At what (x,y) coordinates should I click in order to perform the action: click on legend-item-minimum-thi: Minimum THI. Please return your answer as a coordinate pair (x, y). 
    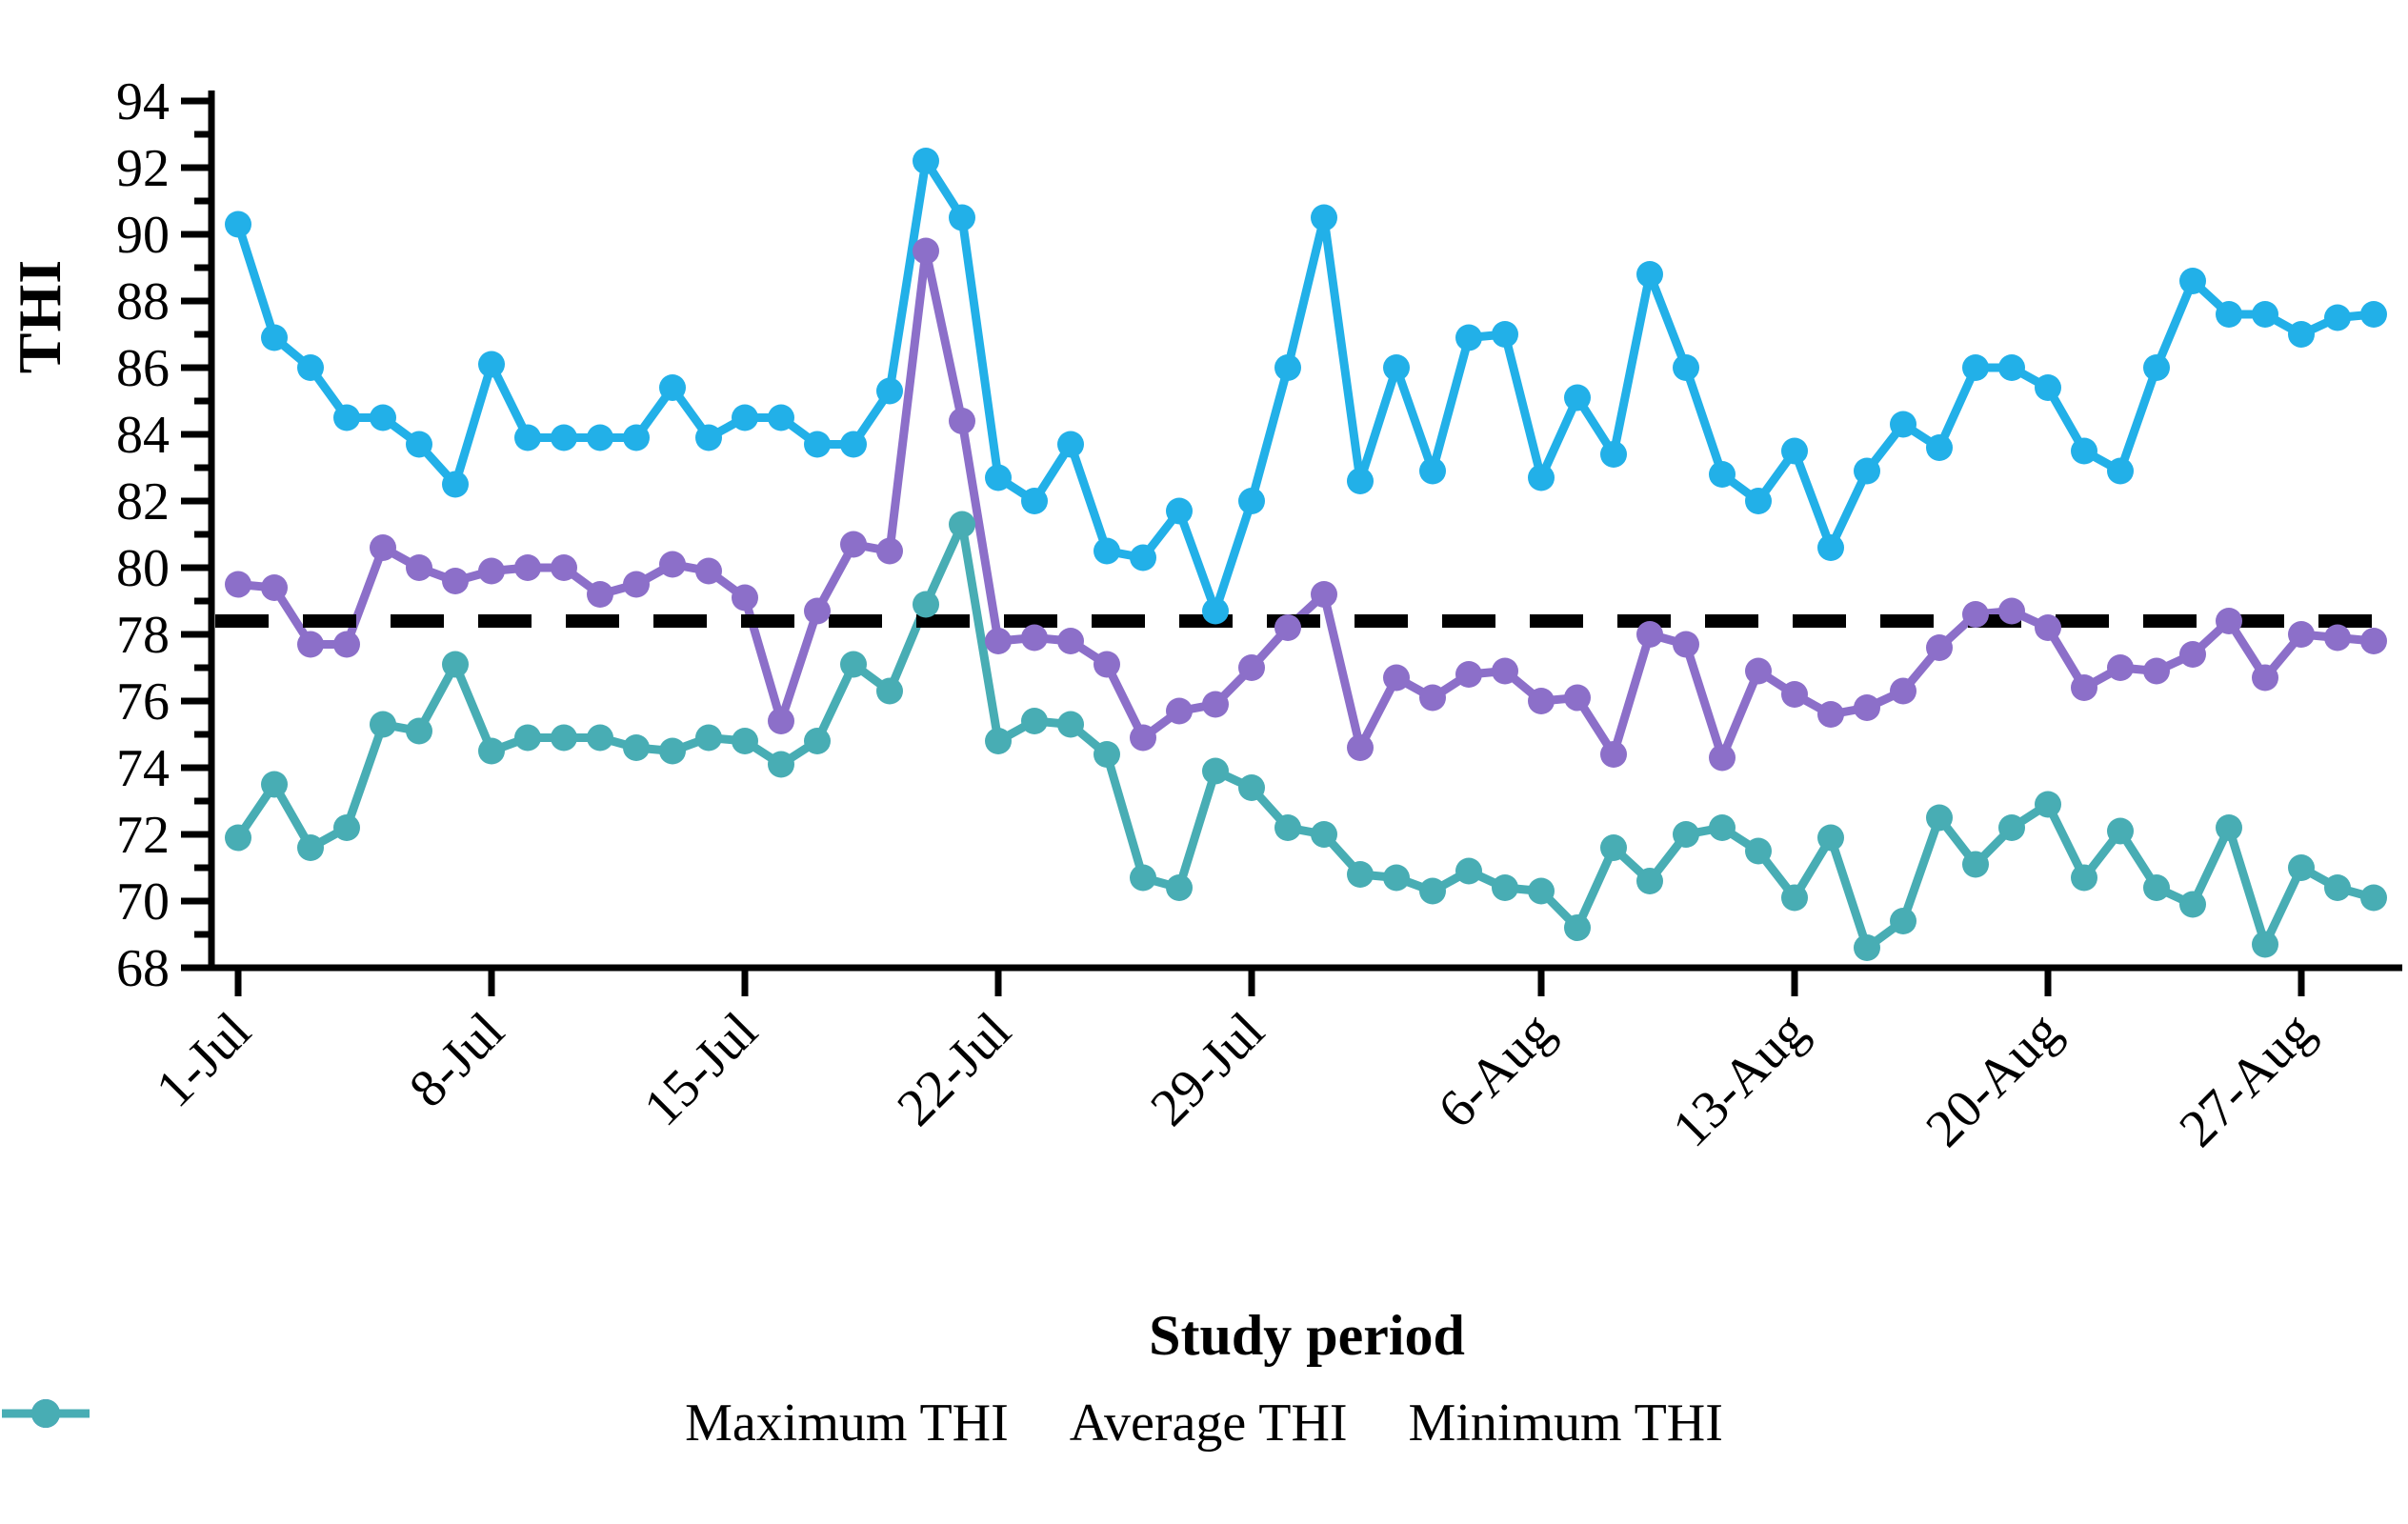
    Looking at the image, I should click on (862, 1423).